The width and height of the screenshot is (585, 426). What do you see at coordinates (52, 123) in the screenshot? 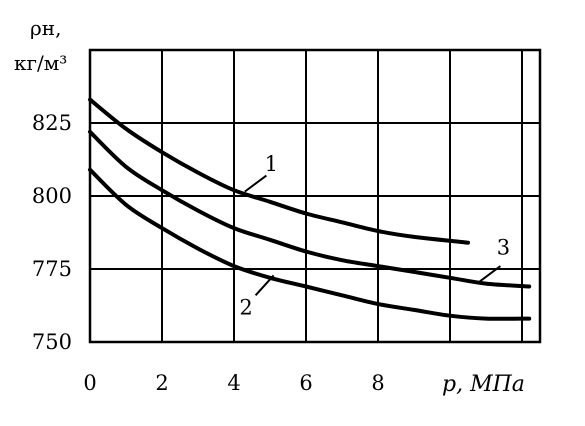
I see `y-tick-label: 825` at bounding box center [52, 123].